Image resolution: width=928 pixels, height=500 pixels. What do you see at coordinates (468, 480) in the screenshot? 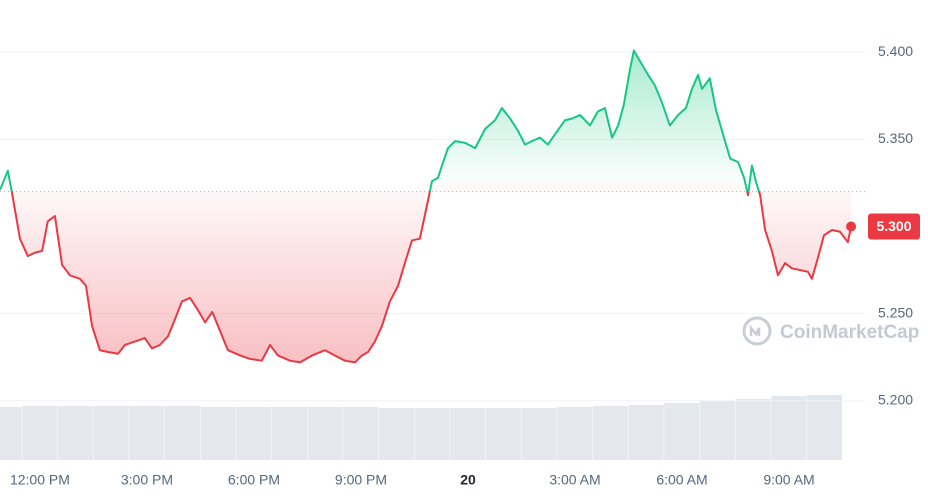
I see `x-tick-label: 20` at bounding box center [468, 480].